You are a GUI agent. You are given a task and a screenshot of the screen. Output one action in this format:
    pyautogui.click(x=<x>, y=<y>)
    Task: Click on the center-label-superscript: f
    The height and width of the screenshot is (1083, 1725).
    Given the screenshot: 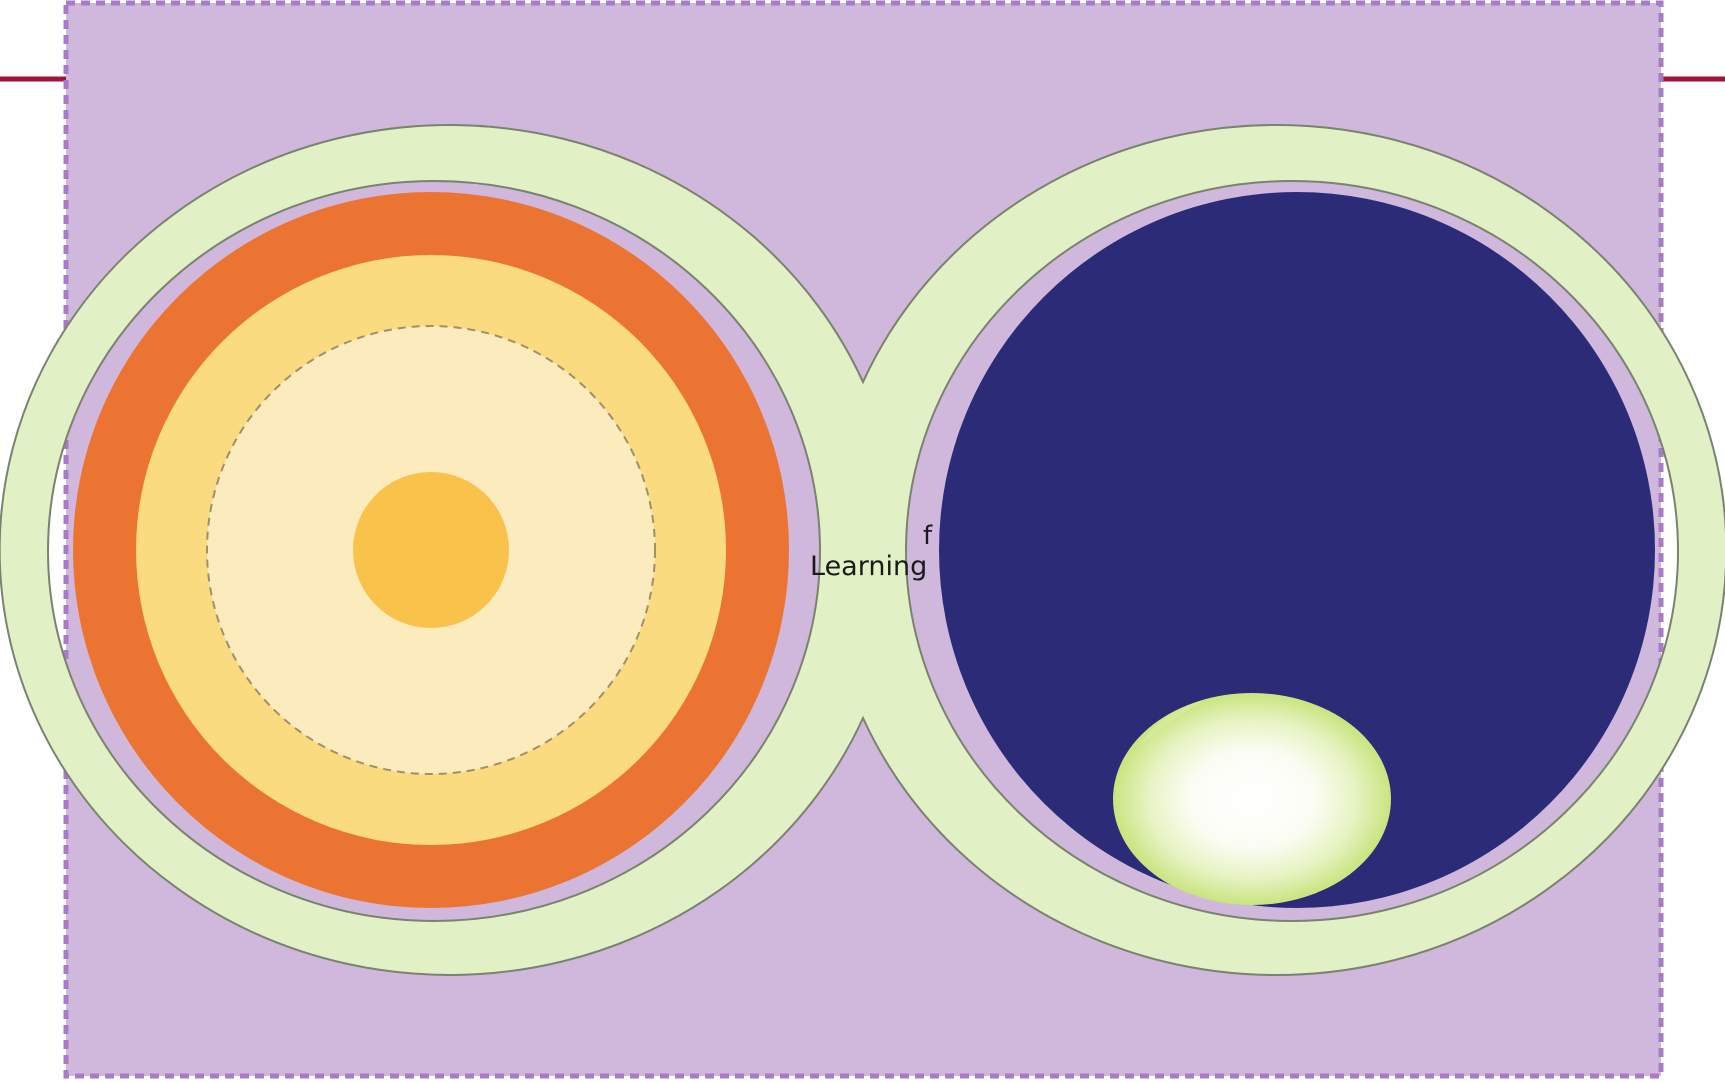 What is the action you would take?
    pyautogui.click(x=928, y=536)
    